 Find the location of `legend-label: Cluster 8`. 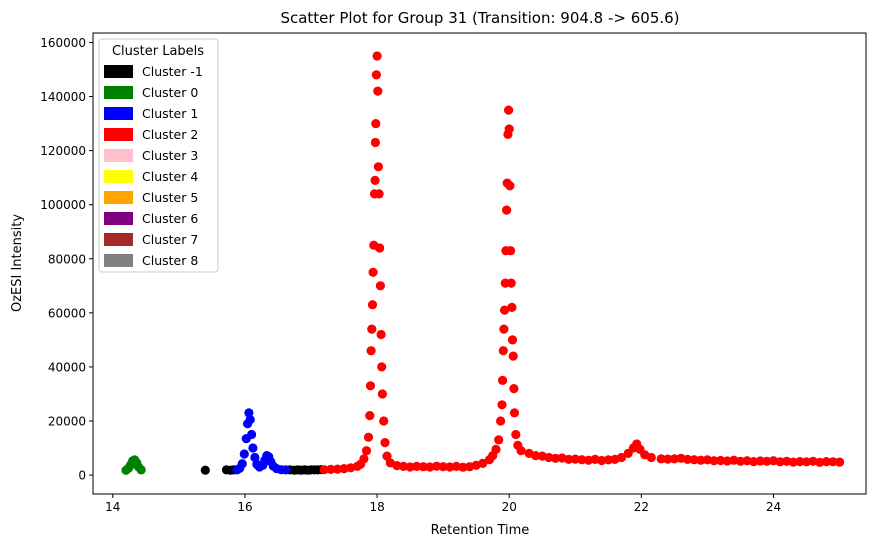

legend-label: Cluster 8 is located at coordinates (170, 260).